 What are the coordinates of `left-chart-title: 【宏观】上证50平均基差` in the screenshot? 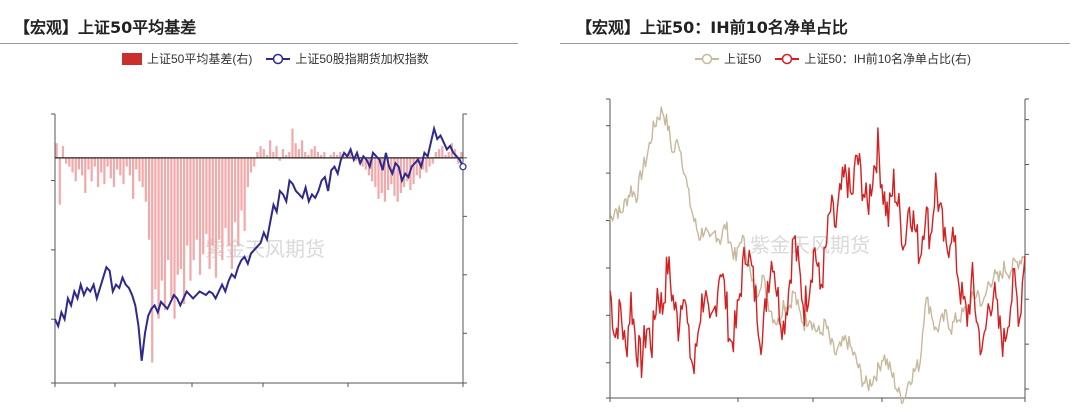 It's located at (105, 27).